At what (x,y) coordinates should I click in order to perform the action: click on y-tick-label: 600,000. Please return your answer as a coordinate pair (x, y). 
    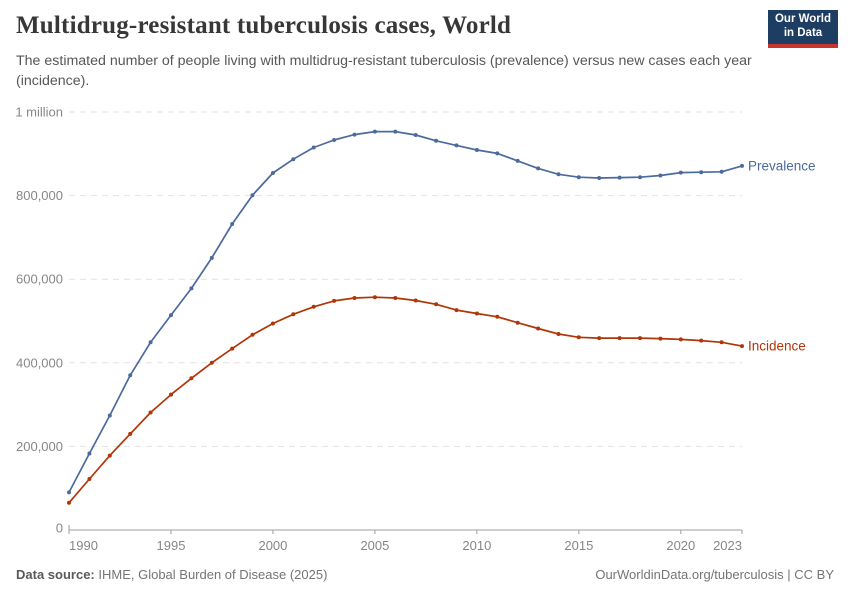
    Looking at the image, I should click on (39, 279).